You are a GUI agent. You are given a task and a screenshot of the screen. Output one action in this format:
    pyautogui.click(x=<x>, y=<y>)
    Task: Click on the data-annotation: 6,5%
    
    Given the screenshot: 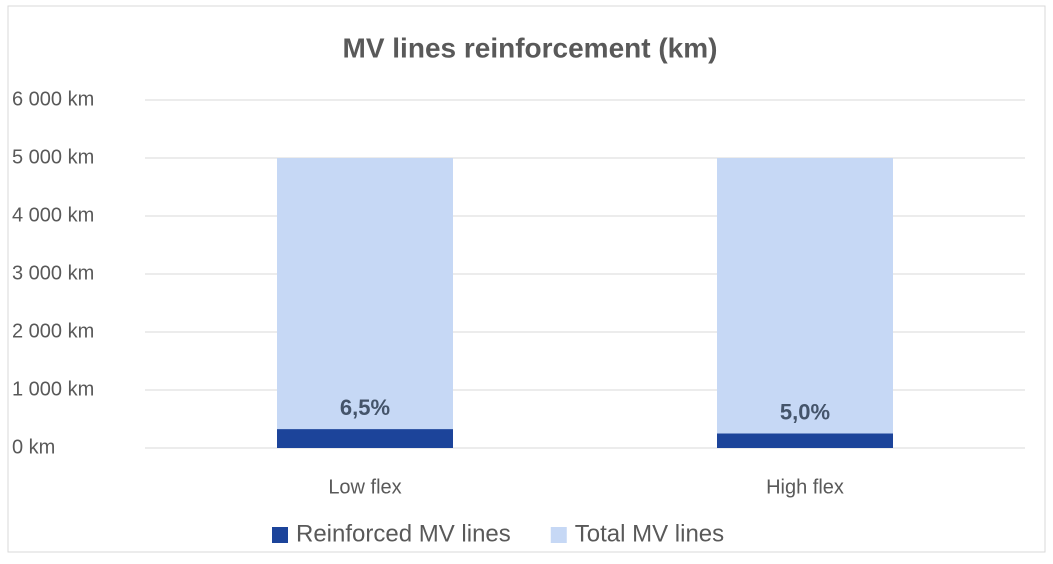 What is the action you would take?
    pyautogui.click(x=365, y=407)
    